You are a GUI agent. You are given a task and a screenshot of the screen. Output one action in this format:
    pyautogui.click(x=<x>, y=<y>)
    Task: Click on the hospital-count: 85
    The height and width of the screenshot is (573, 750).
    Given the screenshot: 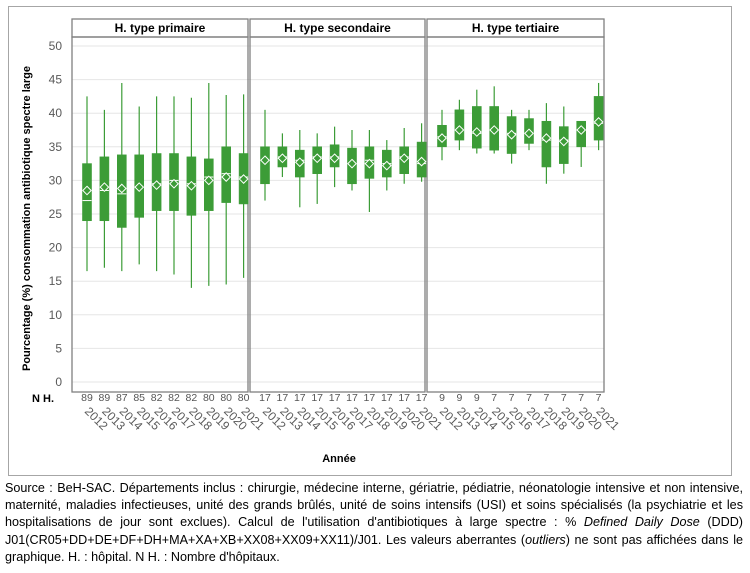 What is the action you would take?
    pyautogui.click(x=139, y=398)
    